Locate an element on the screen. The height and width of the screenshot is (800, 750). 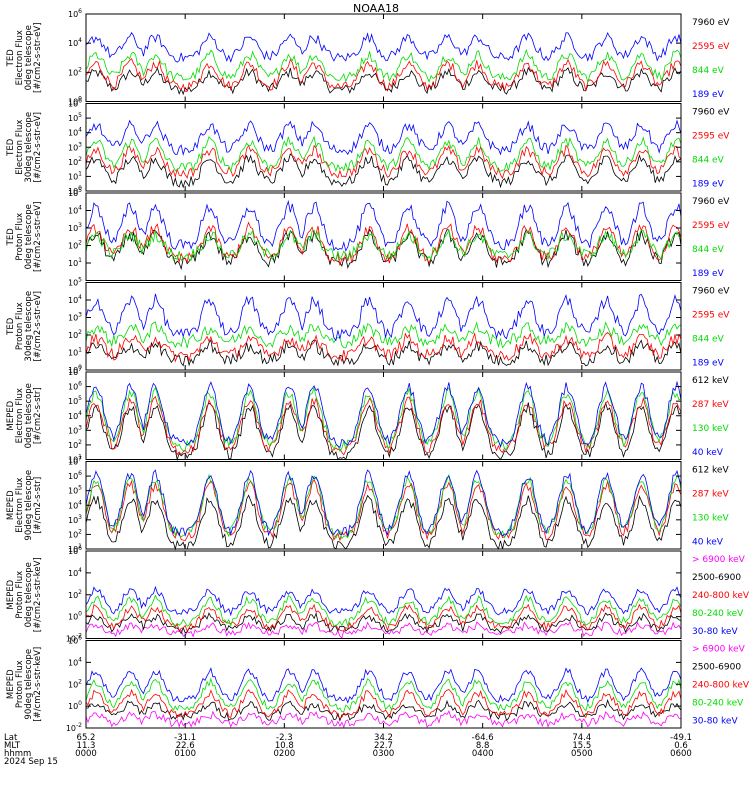
x-row-label: MLT is located at coordinates (12, 746).